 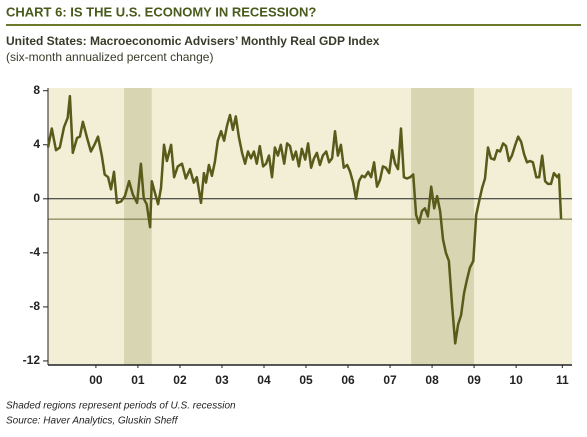 I want to click on x-tick-label: 08, so click(x=432, y=380).